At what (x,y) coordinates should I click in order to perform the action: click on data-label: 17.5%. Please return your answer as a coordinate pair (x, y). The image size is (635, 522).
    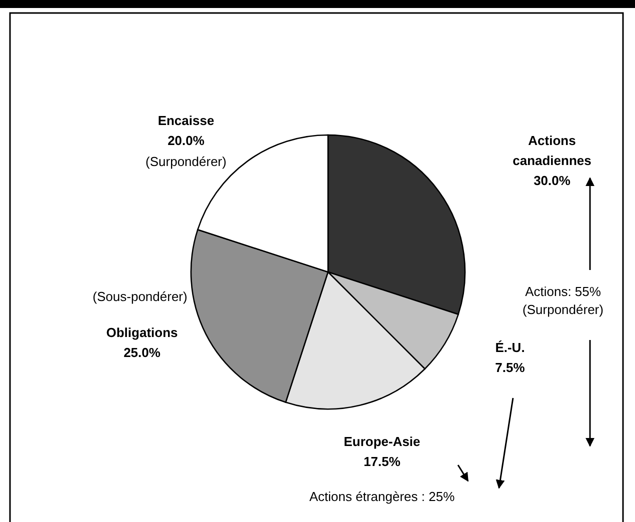
    Looking at the image, I should click on (382, 461).